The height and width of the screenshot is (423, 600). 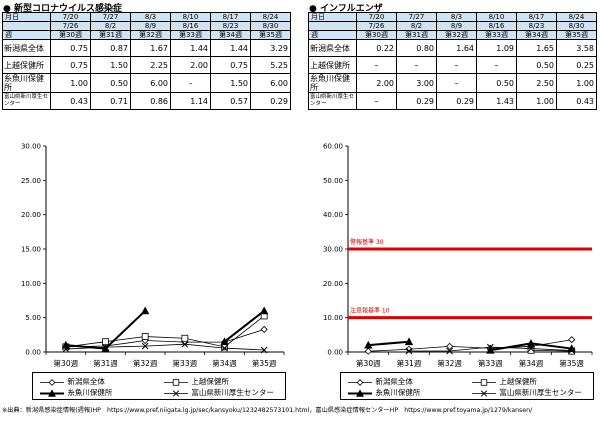 I want to click on y-tick-label: 40.00, so click(x=333, y=215).